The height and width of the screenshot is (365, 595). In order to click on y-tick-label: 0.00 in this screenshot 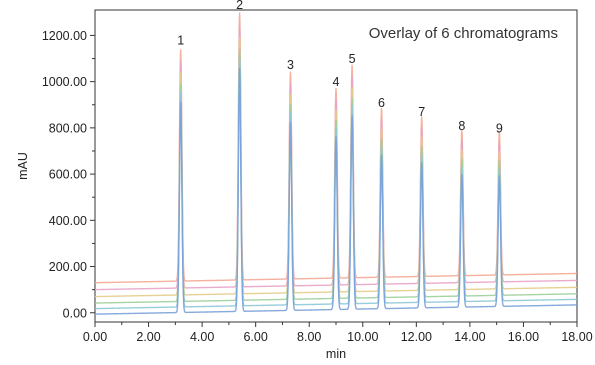, I will do `click(75, 313)`.